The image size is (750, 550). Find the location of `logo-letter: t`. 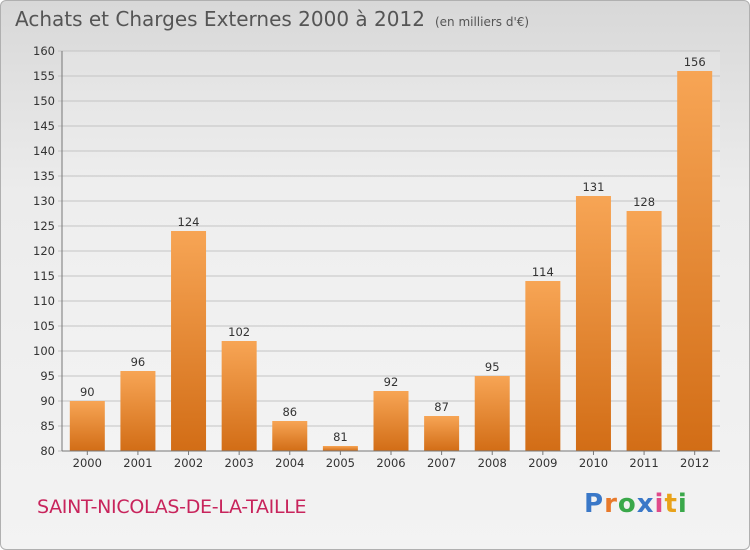

logo-letter: t is located at coordinates (671, 504).